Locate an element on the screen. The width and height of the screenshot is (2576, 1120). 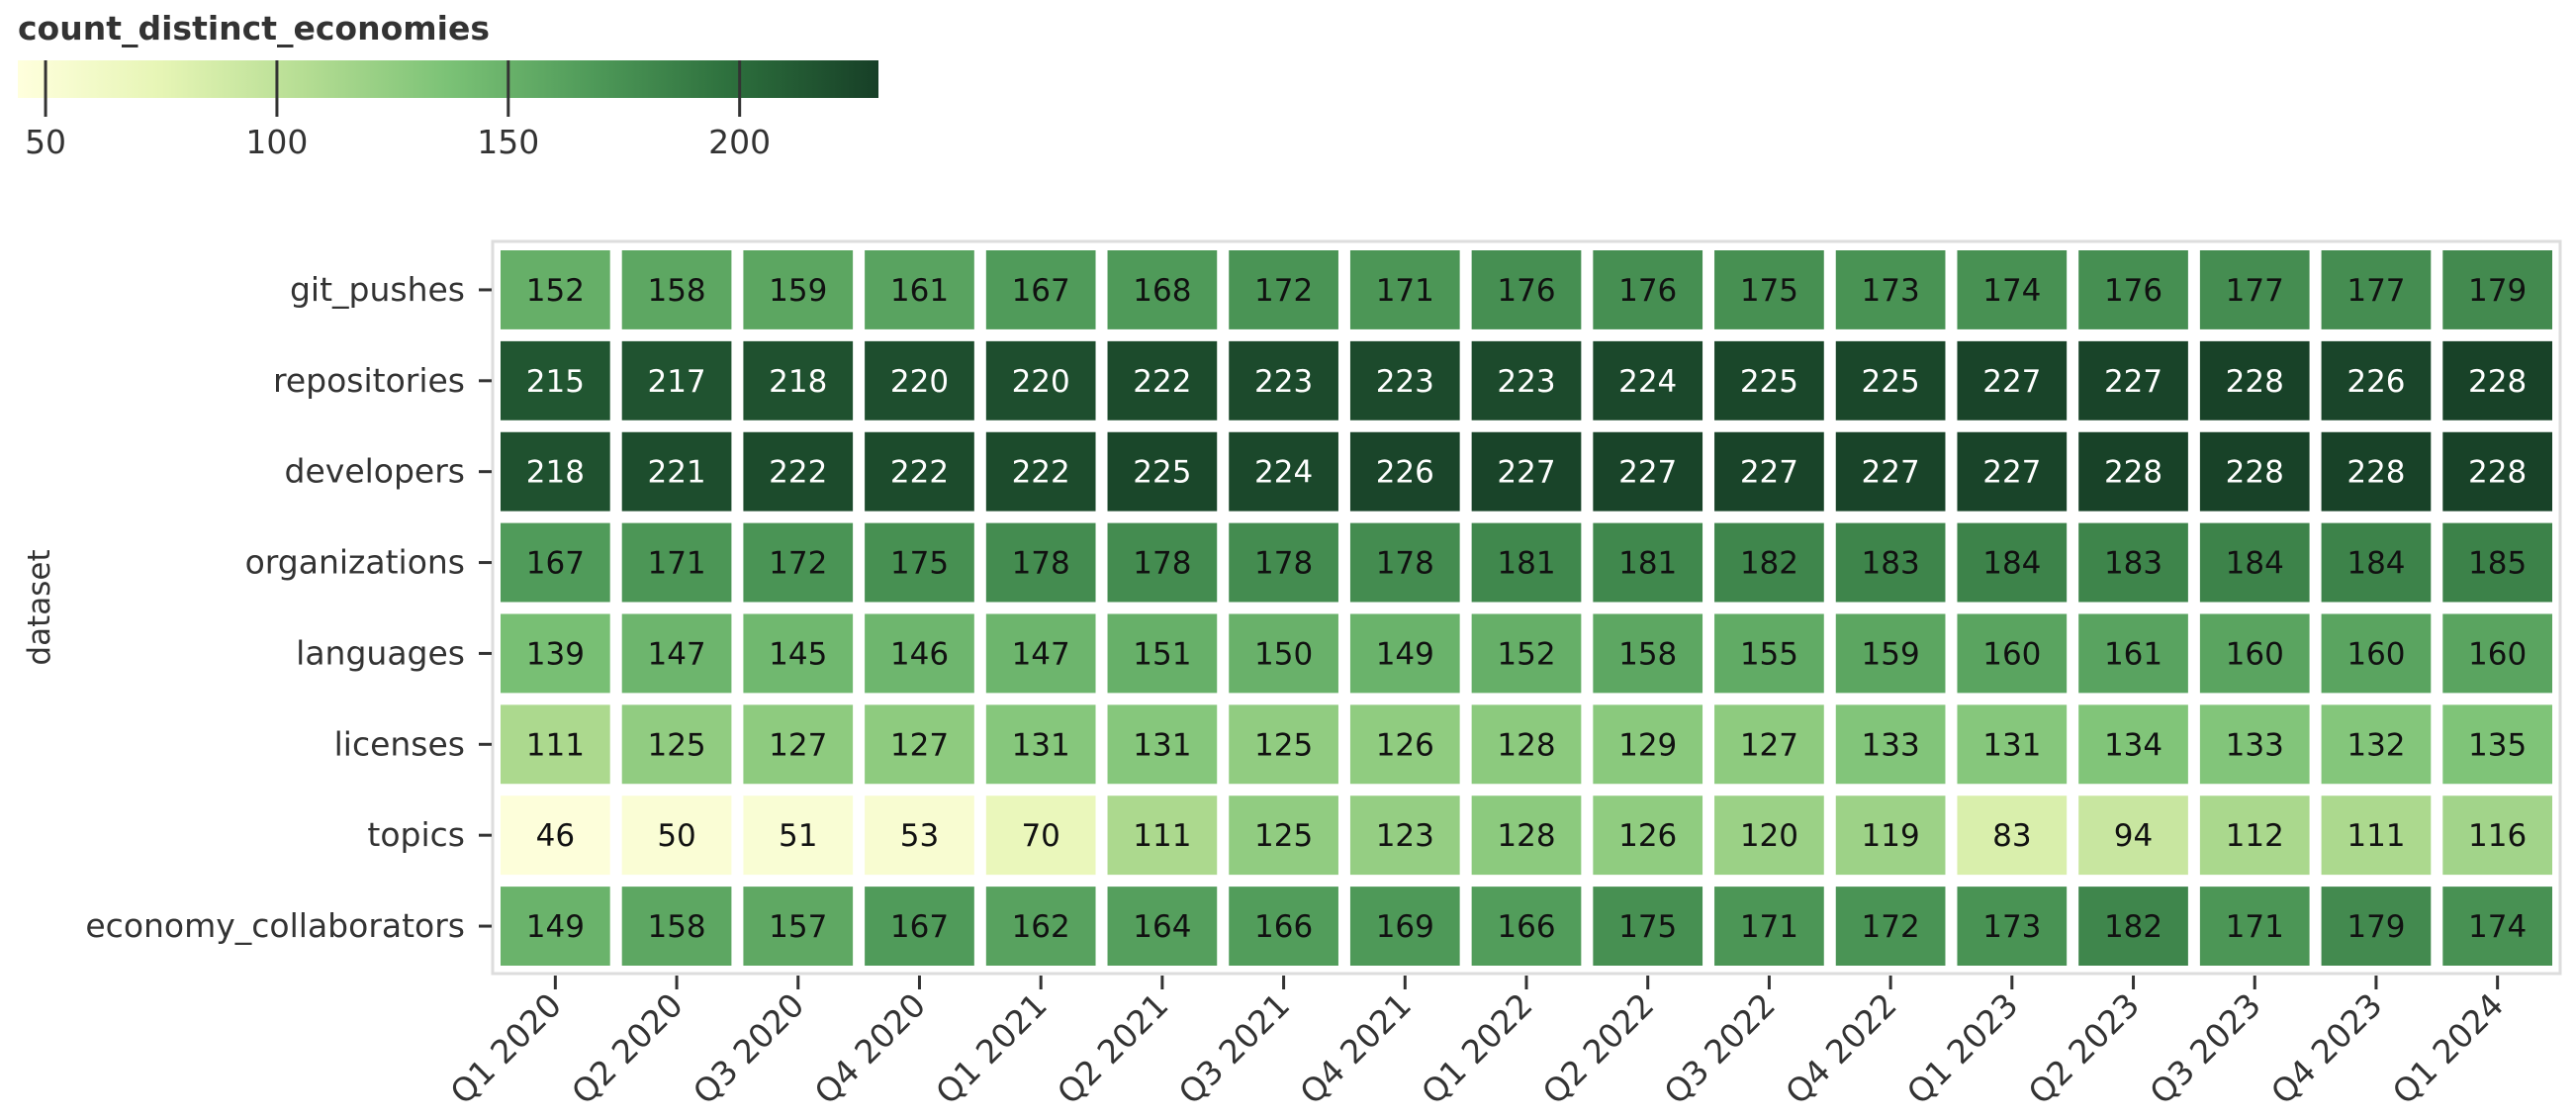
x-tick-label: Q4 2022 is located at coordinates (1841, 1048).